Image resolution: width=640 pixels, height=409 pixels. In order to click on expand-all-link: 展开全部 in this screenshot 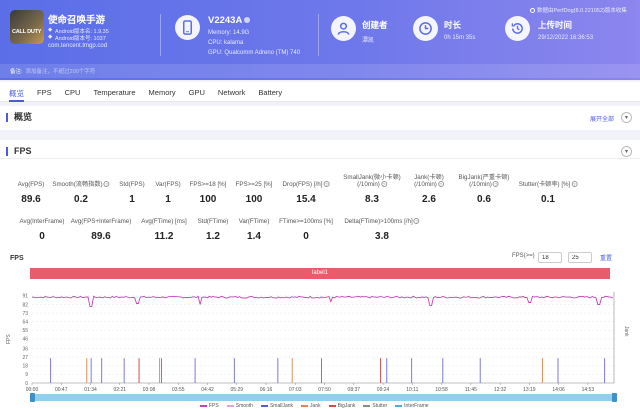, I will do `click(602, 120)`.